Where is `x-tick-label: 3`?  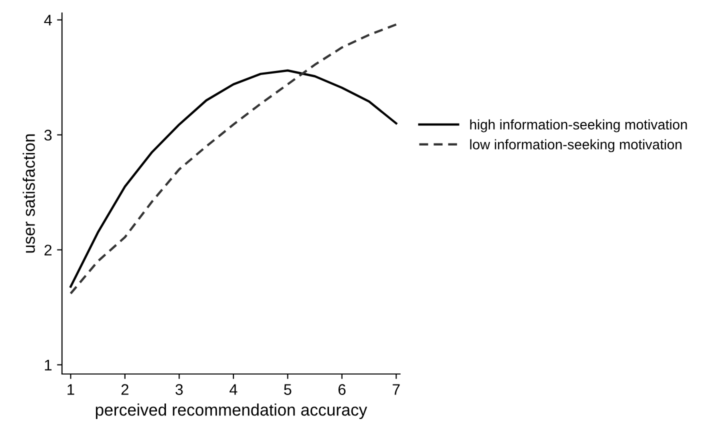
x-tick-label: 3 is located at coordinates (179, 389).